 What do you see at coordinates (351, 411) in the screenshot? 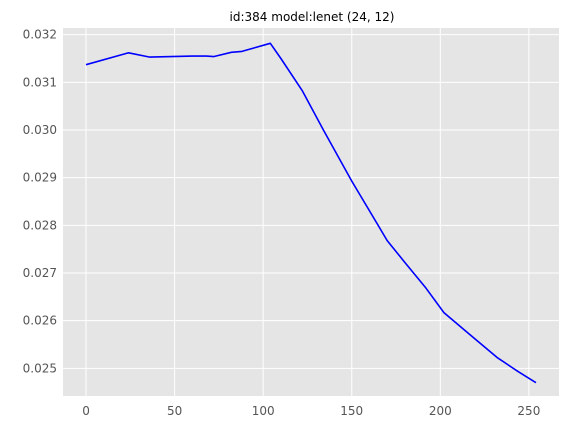
I see `x-tick-label: 150` at bounding box center [351, 411].